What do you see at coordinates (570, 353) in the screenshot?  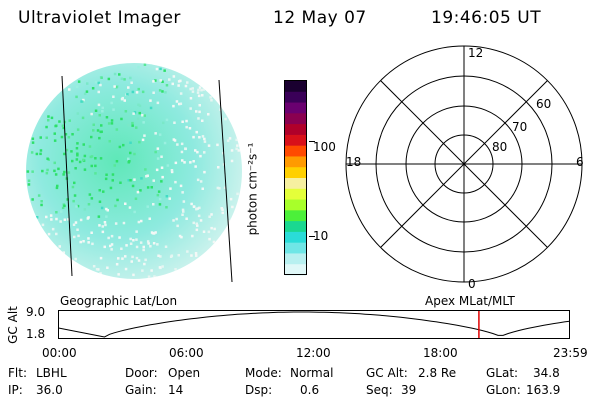 I see `orbit-x-tick-4: 23:59` at bounding box center [570, 353].